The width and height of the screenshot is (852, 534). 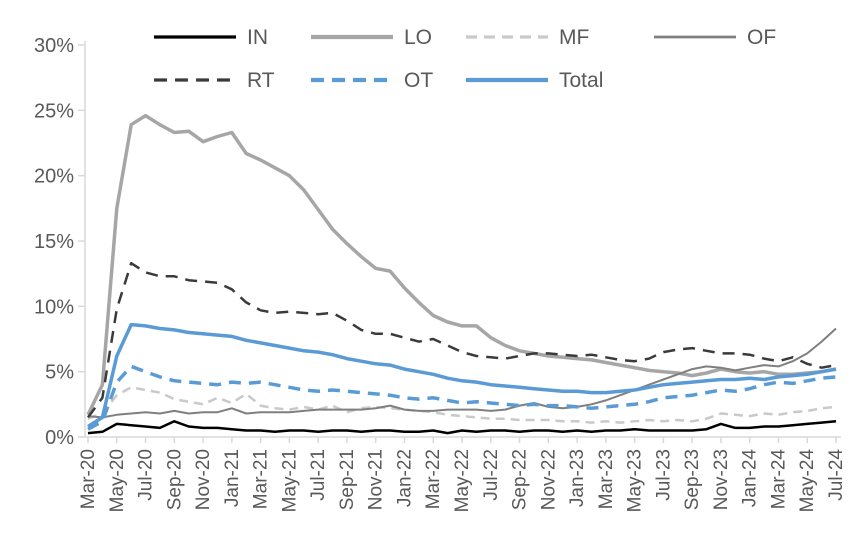 What do you see at coordinates (54, 111) in the screenshot?
I see `y-tick-label: 25%` at bounding box center [54, 111].